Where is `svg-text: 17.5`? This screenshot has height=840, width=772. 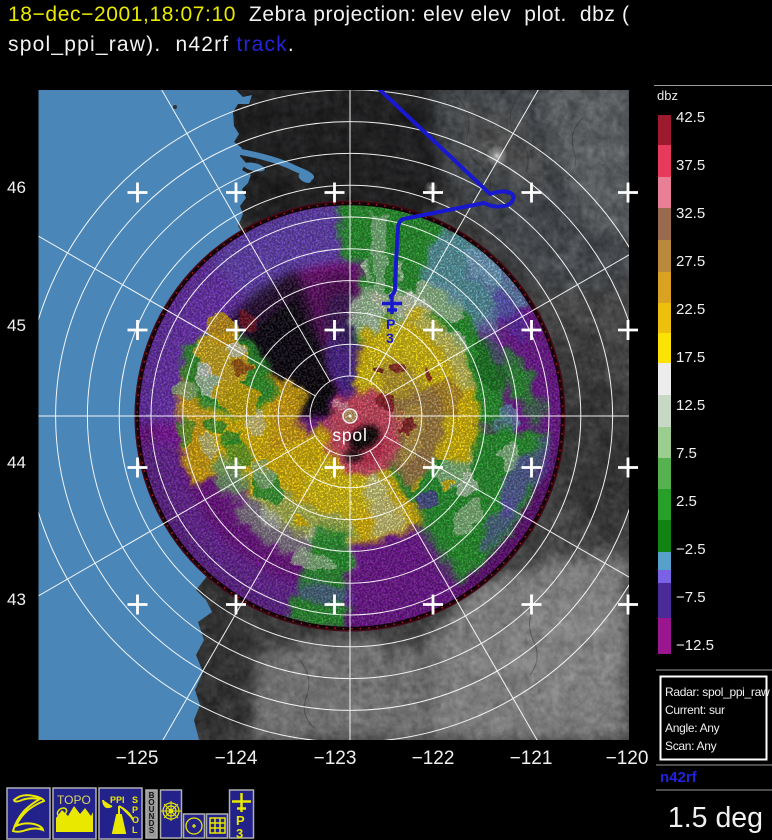
svg-text: 17.5 is located at coordinates (690, 357).